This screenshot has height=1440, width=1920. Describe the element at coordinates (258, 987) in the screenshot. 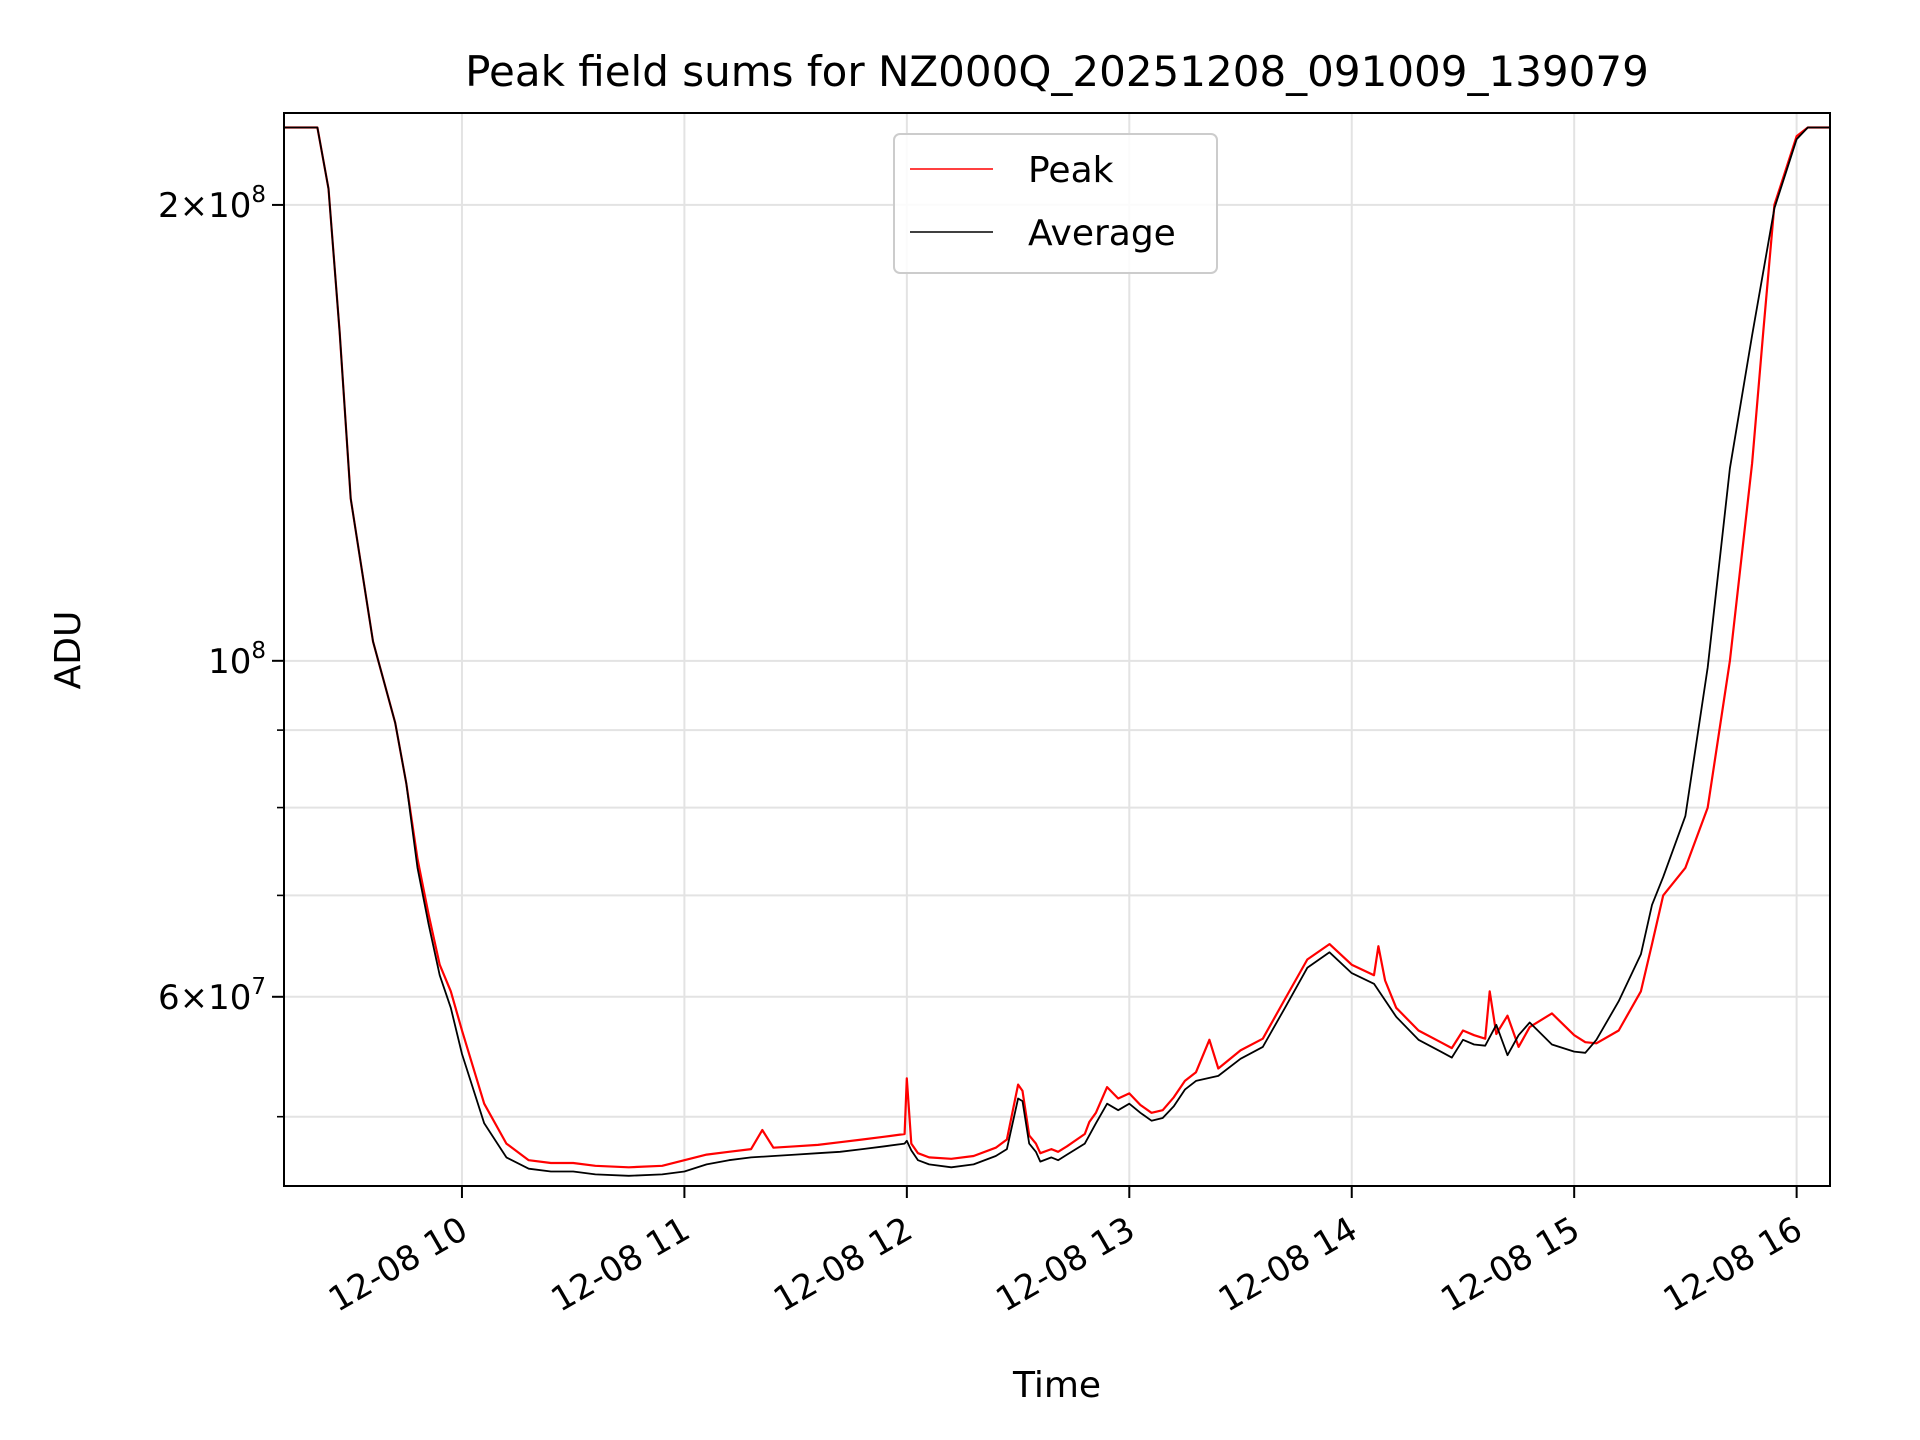

I see `y-tick-exponent: 7` at that location.